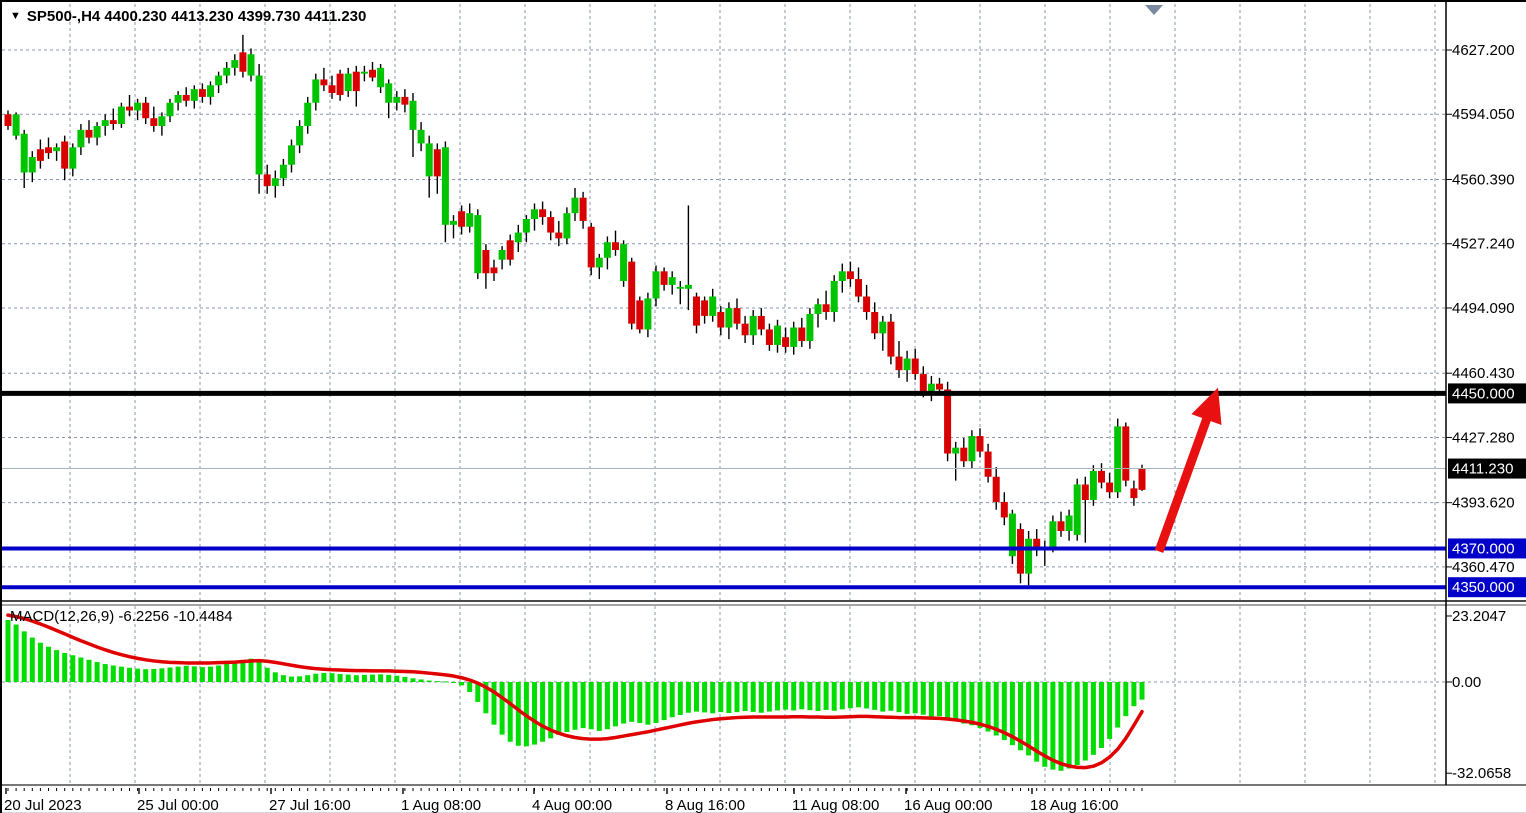  What do you see at coordinates (1483, 548) in the screenshot?
I see `price-badge-label: 4370.000` at bounding box center [1483, 548].